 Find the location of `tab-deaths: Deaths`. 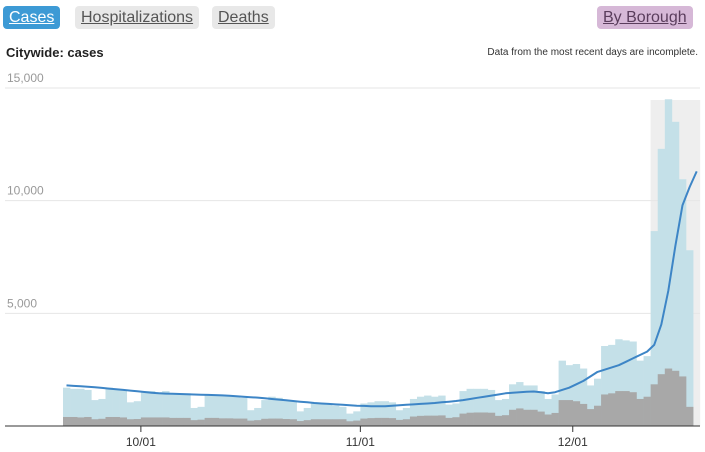

tab-deaths: Deaths is located at coordinates (243, 17).